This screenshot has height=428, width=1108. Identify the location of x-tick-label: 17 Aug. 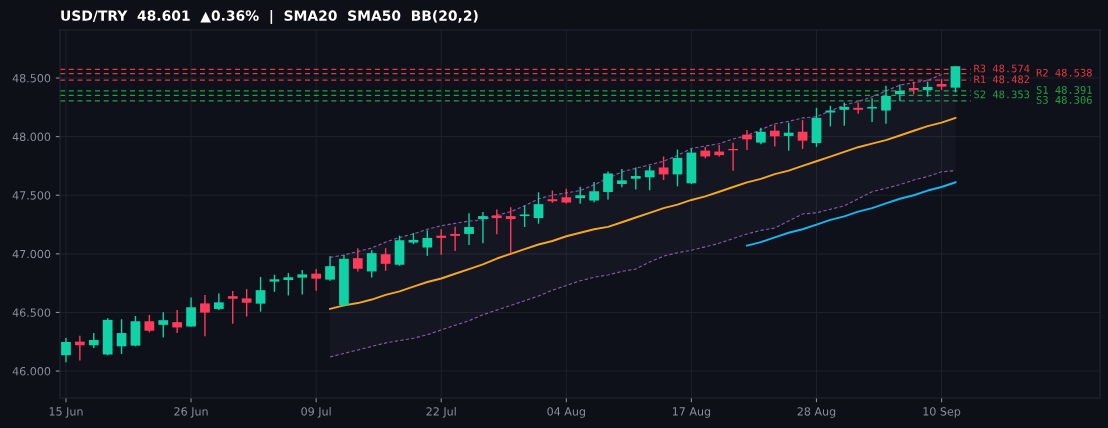
(691, 412).